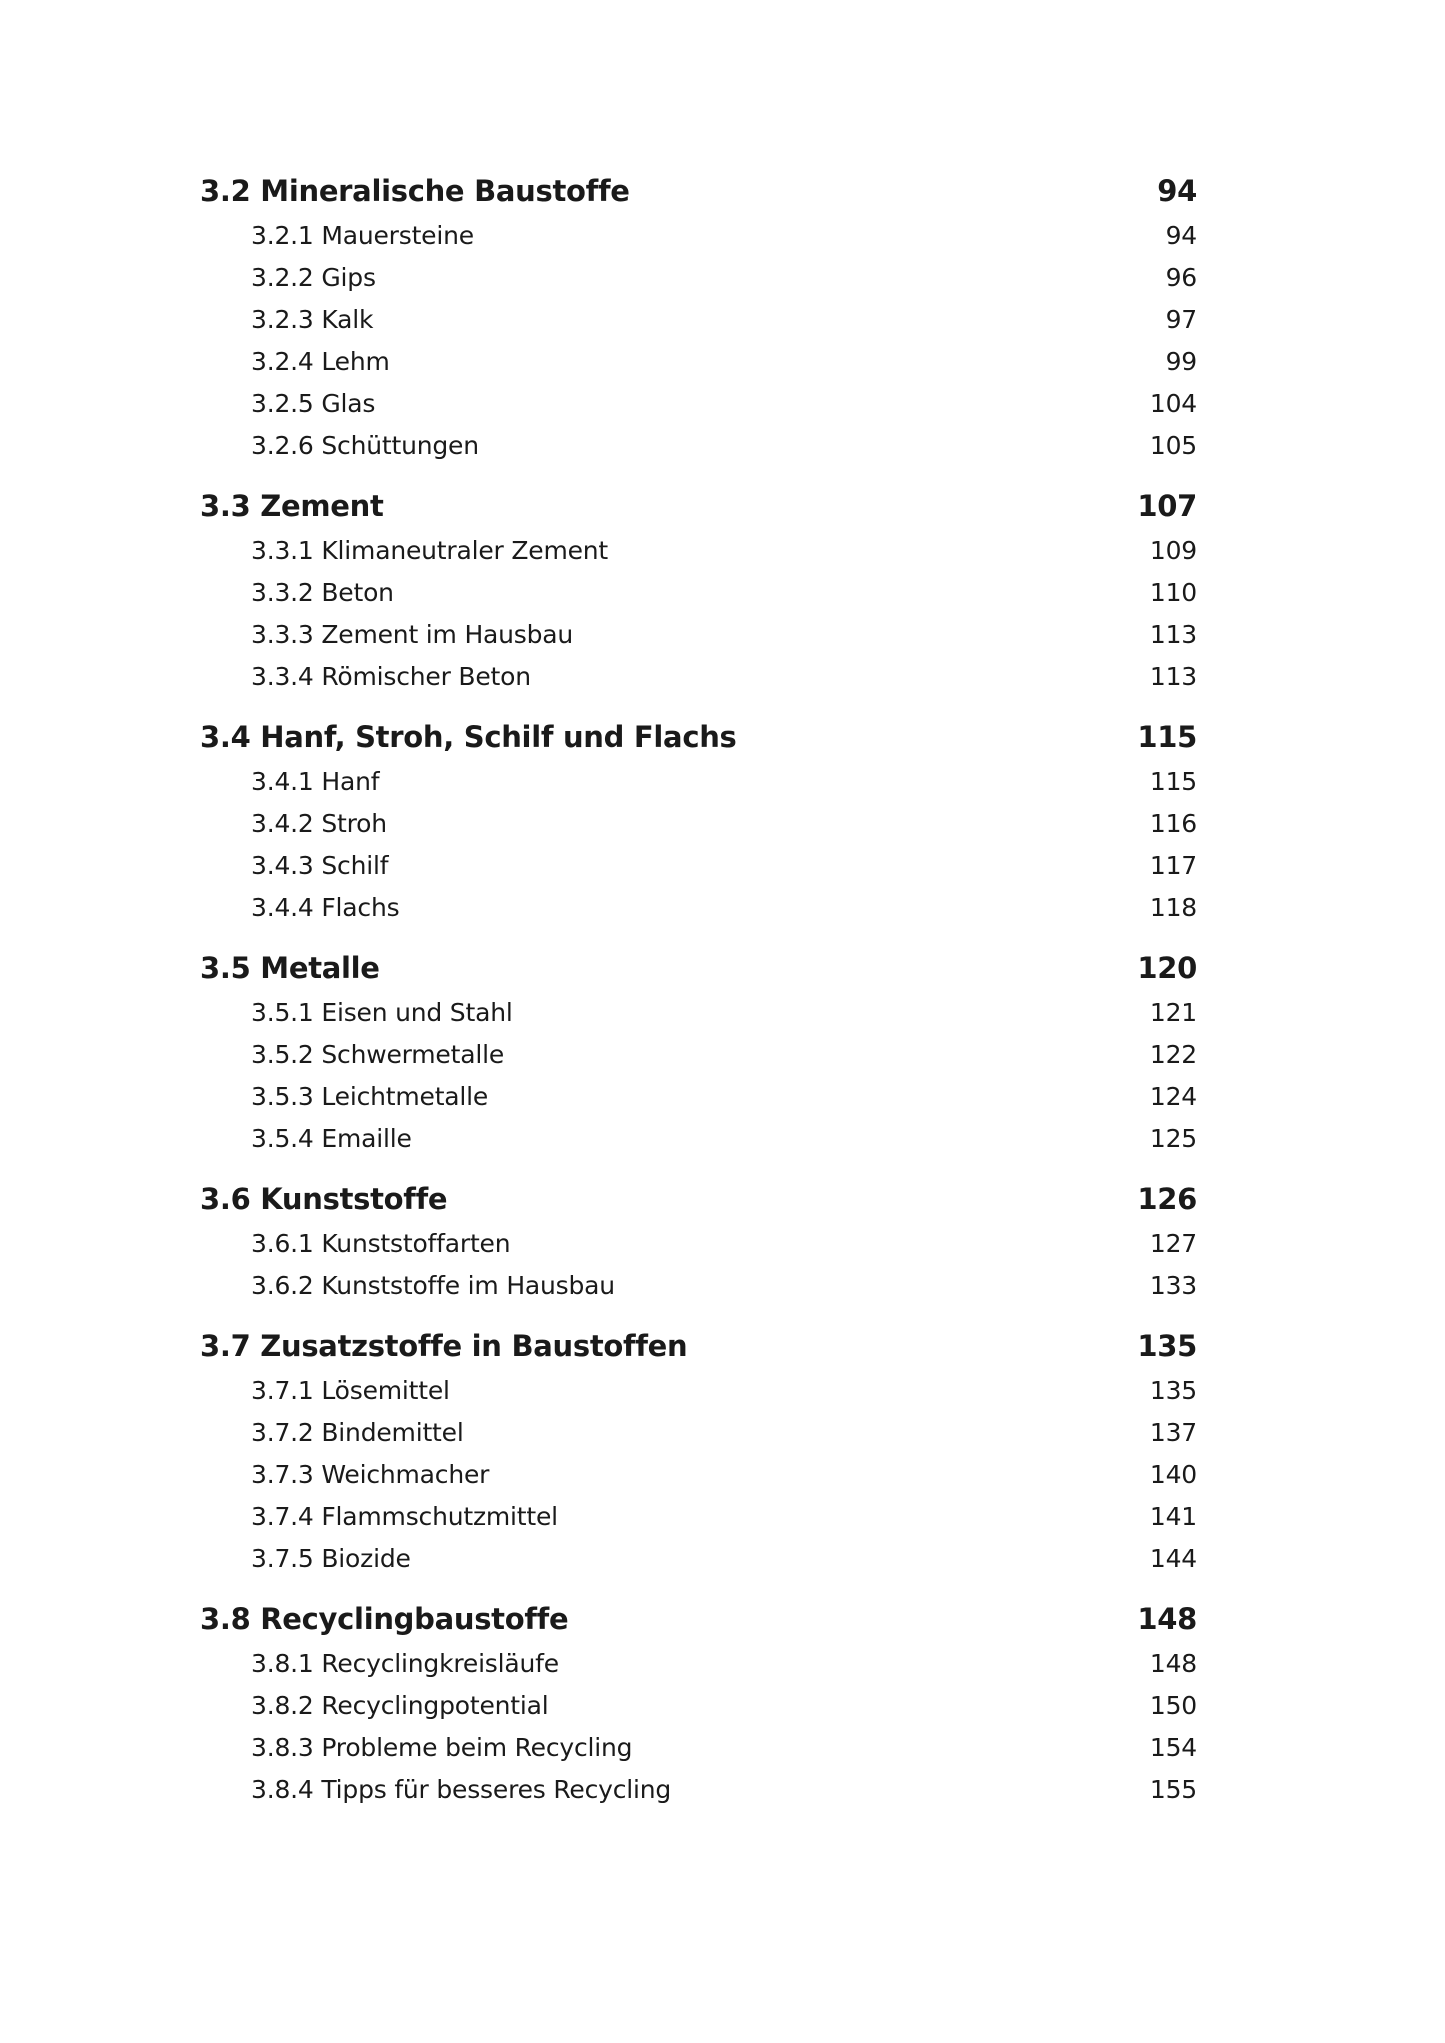 The height and width of the screenshot is (2043, 1445). I want to click on toc-entry: 3.6.2 Kunststoffe im Hausbau 133, so click(698, 1285).